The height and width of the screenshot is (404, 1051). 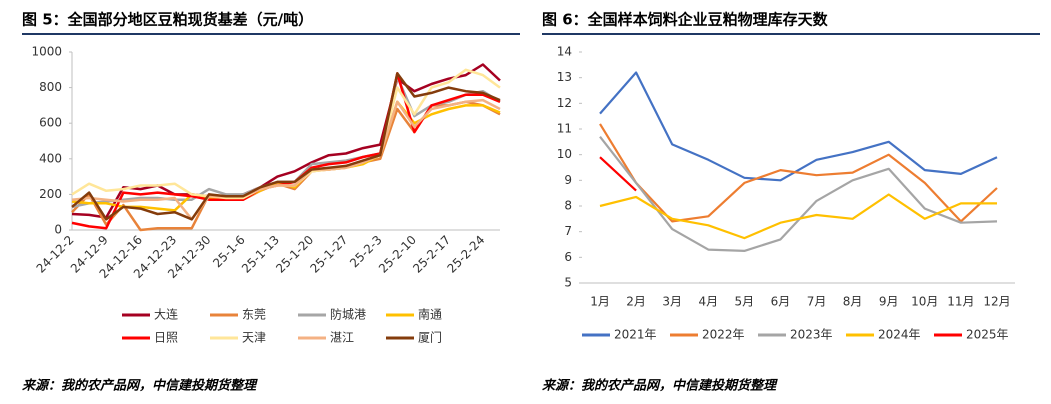 I want to click on x-tick-label: 6月, so click(x=781, y=302).